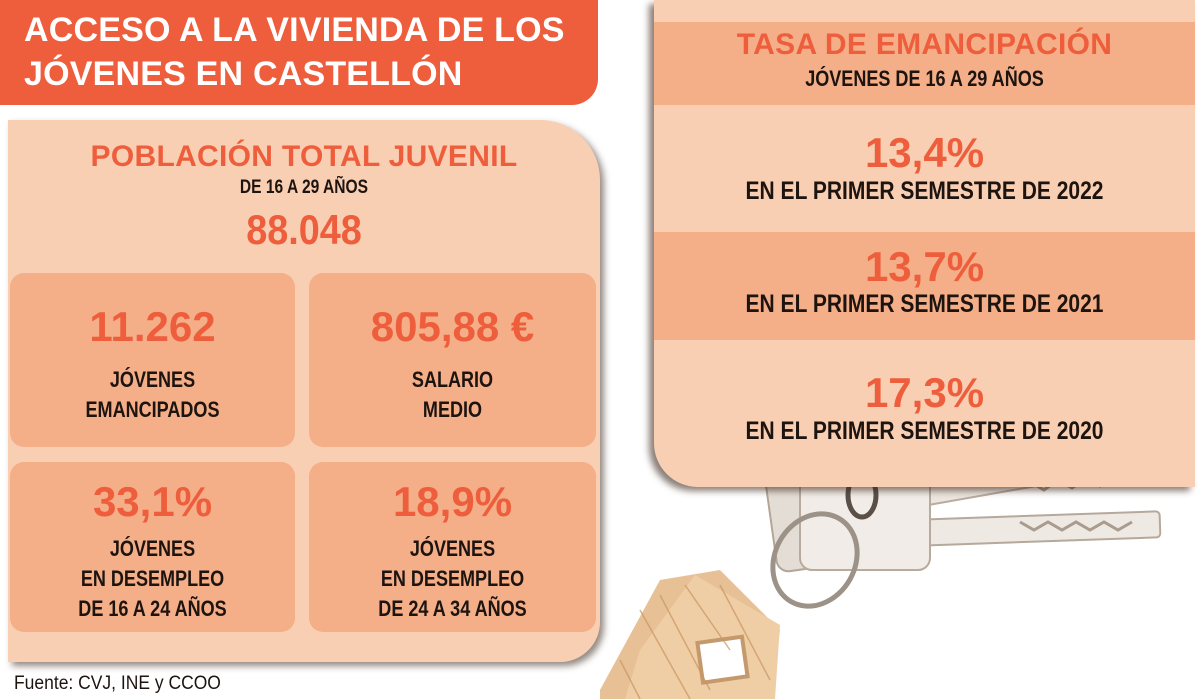  I want to click on rate-2022-label: EN EL PRIMER SEMESTRE DE 2022, so click(924, 191).